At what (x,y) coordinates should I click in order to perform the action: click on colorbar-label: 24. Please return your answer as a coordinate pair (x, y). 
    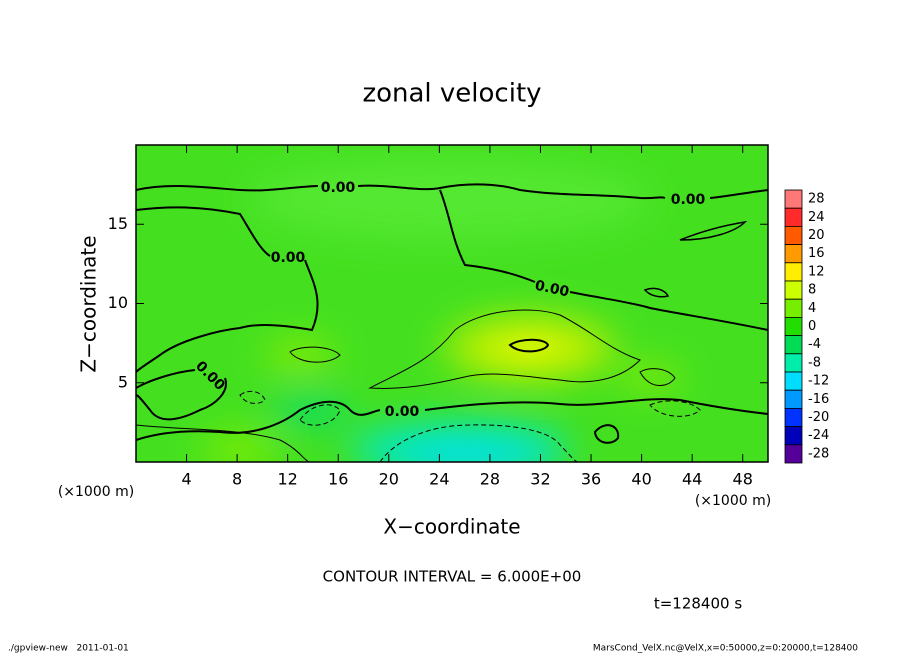
    Looking at the image, I should click on (816, 217).